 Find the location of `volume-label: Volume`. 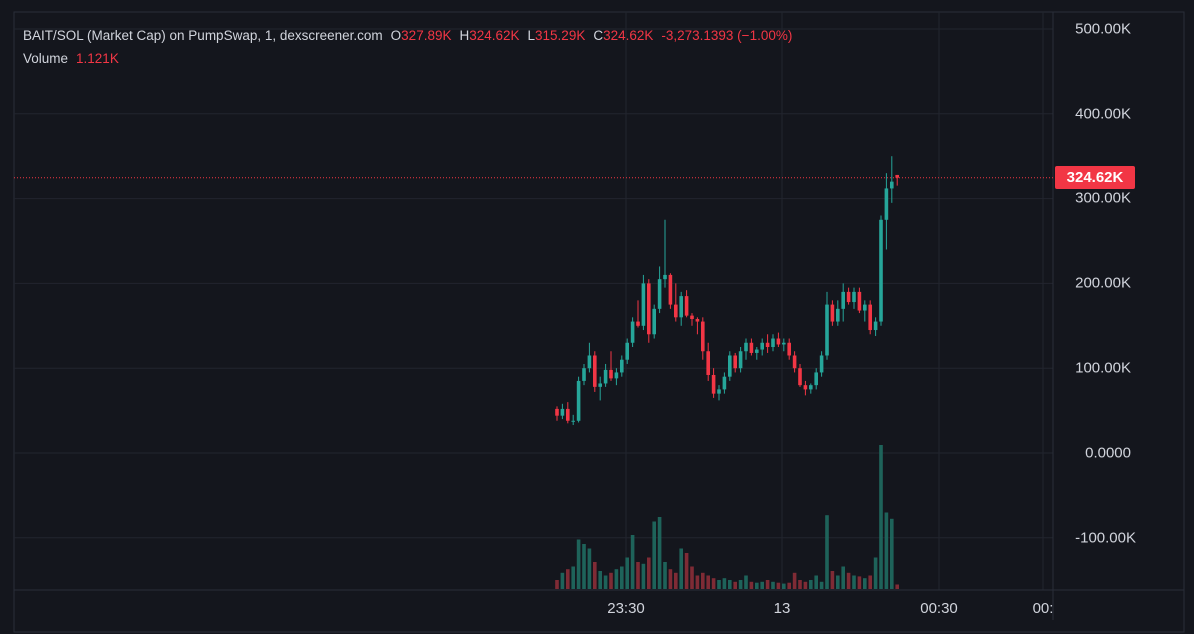

volume-label: Volume is located at coordinates (46, 58).